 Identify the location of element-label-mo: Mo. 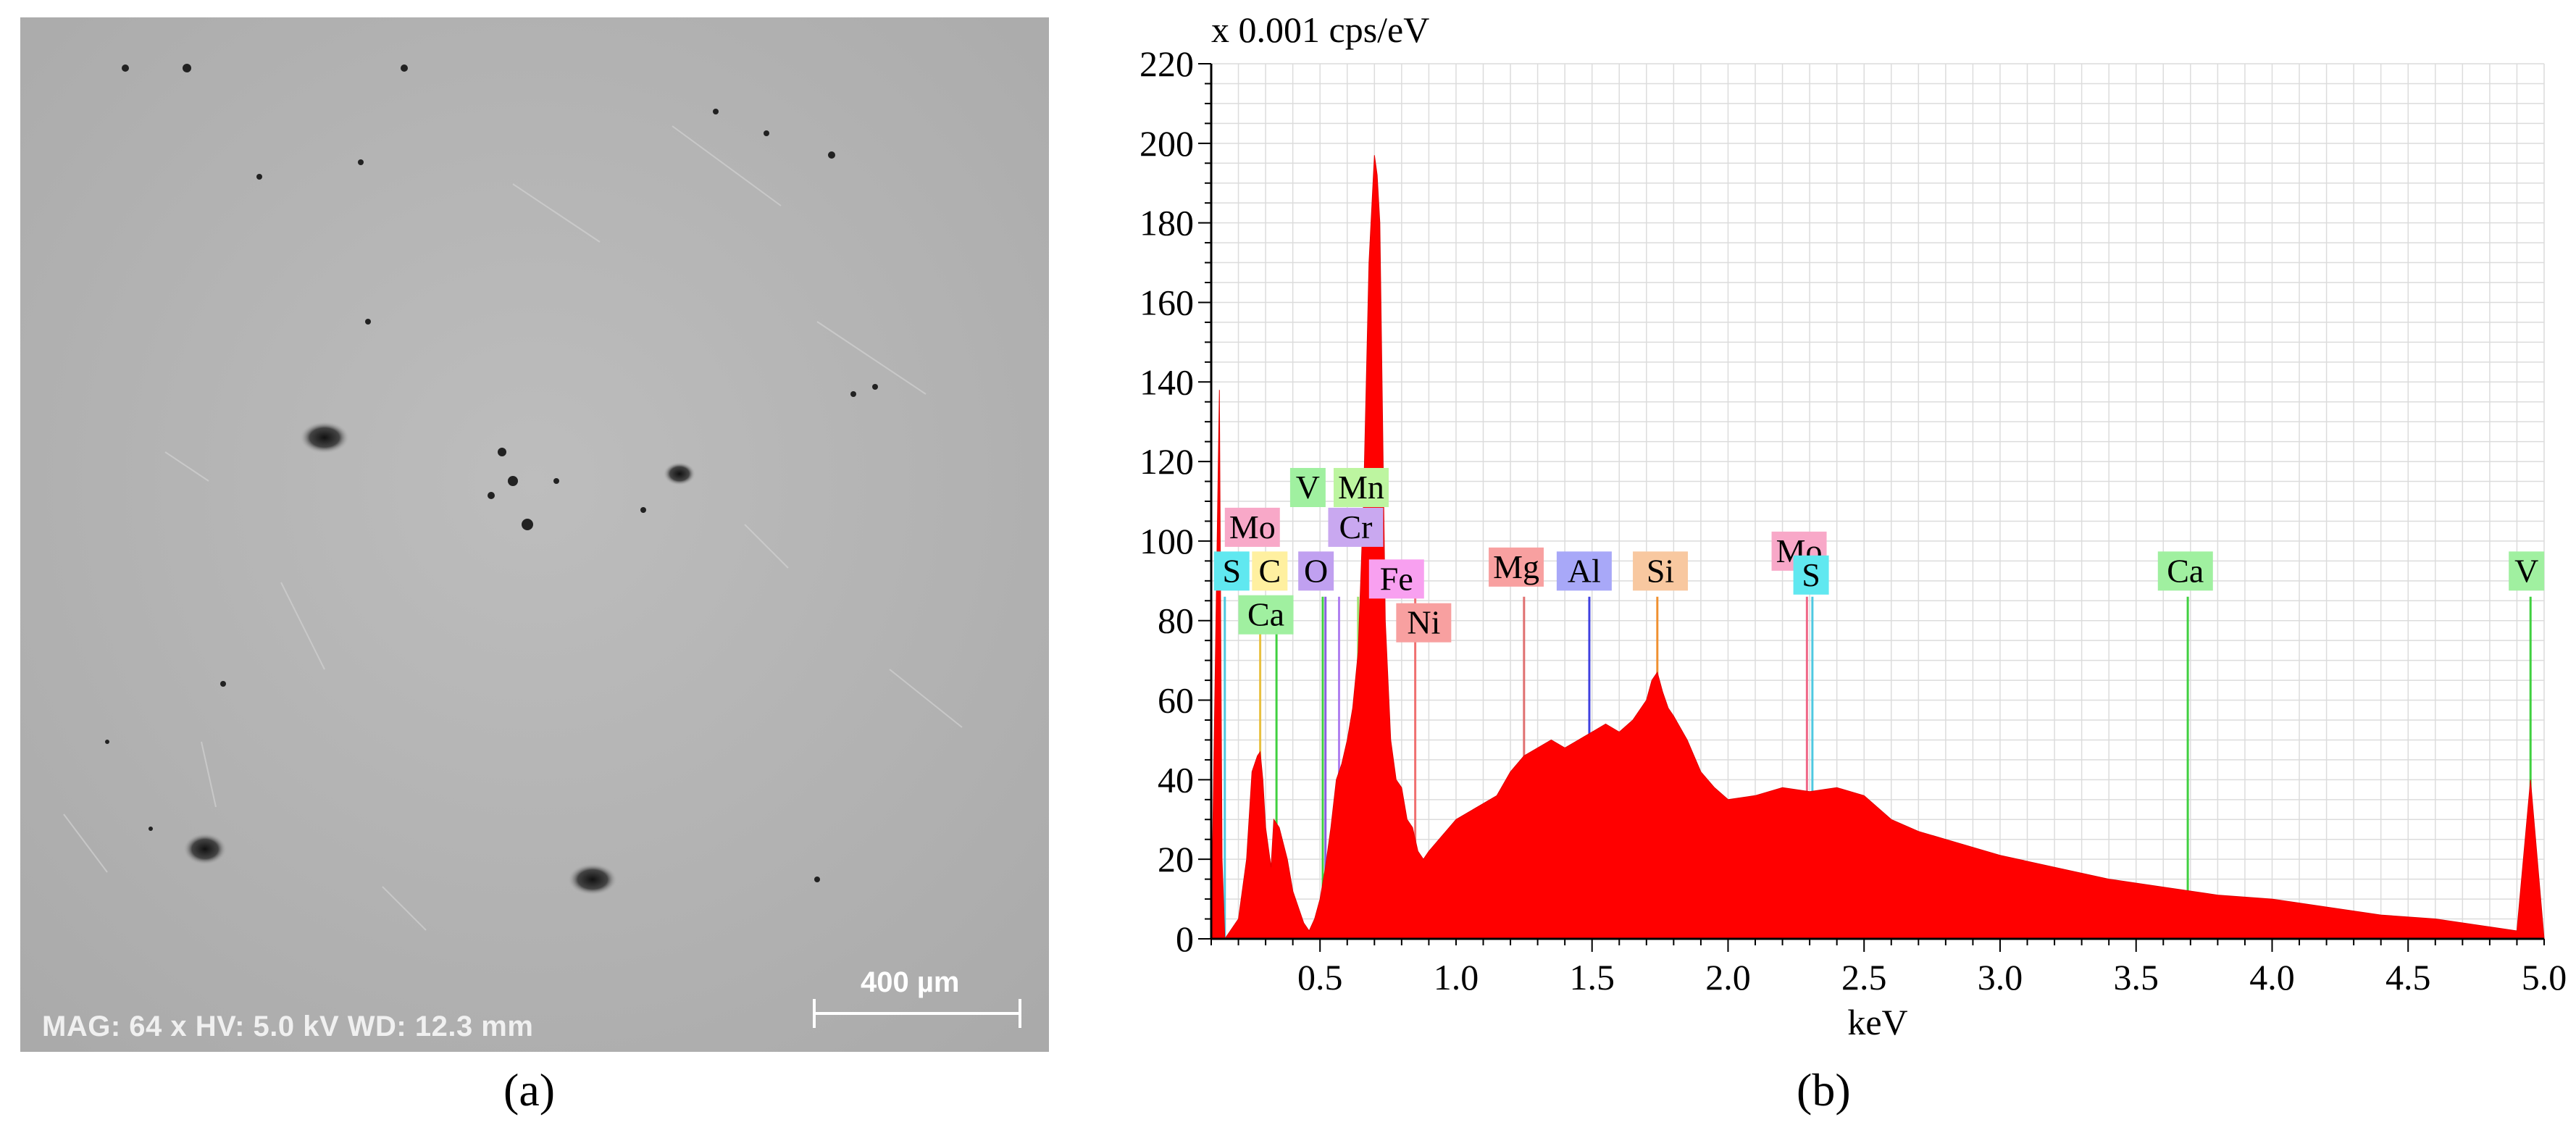
(1252, 527).